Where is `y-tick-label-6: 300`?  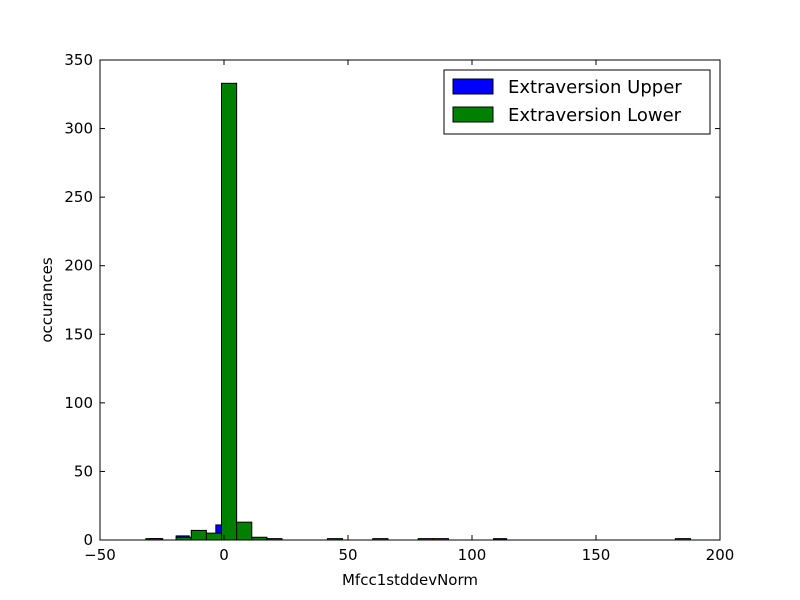
y-tick-label-6: 300 is located at coordinates (78, 129).